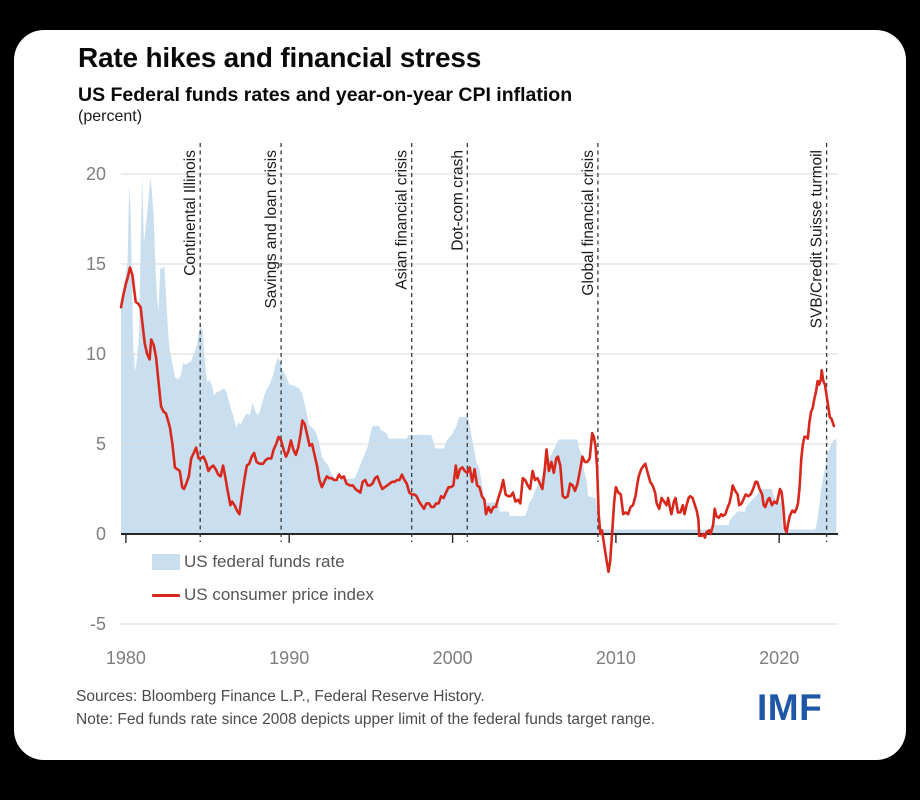 The height and width of the screenshot is (800, 920). Describe the element at coordinates (126, 658) in the screenshot. I see `x-tick-label: 1980` at that location.